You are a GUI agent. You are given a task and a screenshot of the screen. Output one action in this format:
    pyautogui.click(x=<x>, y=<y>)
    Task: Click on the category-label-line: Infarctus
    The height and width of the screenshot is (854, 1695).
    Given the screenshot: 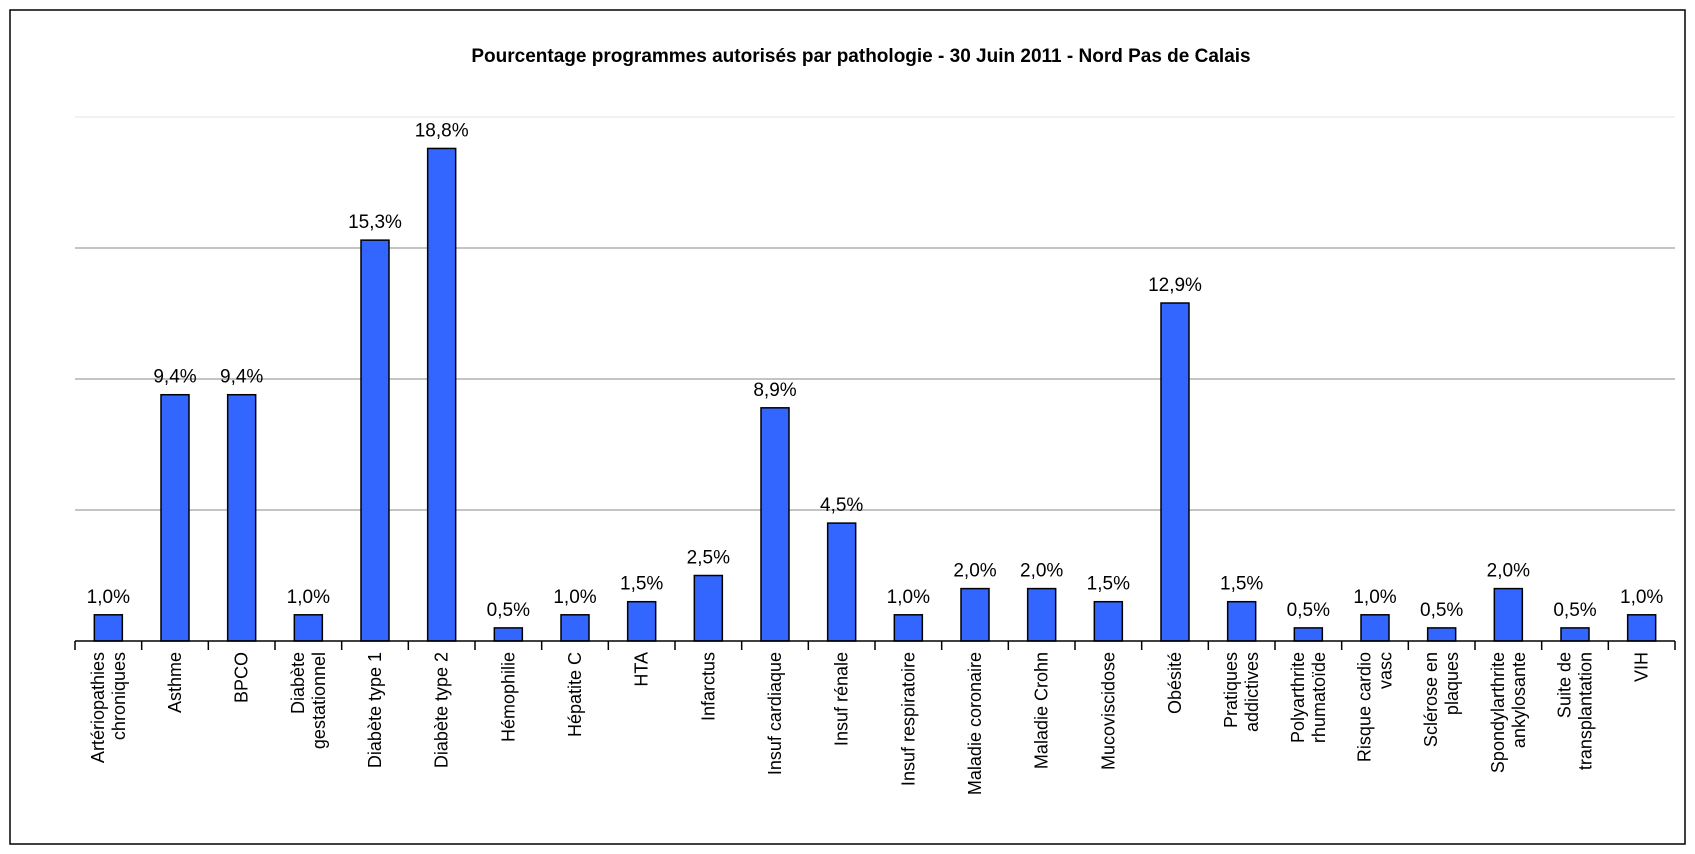 What is the action you would take?
    pyautogui.click(x=708, y=686)
    